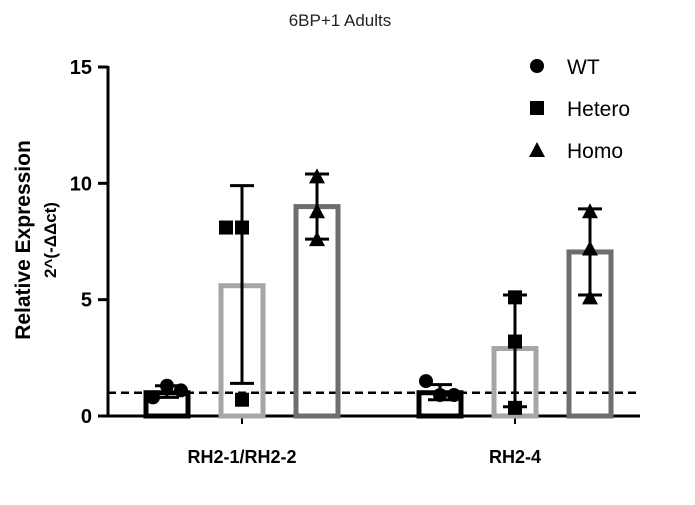 This screenshot has width=695, height=505. What do you see at coordinates (86, 301) in the screenshot?
I see `y-tick-label: 5` at bounding box center [86, 301].